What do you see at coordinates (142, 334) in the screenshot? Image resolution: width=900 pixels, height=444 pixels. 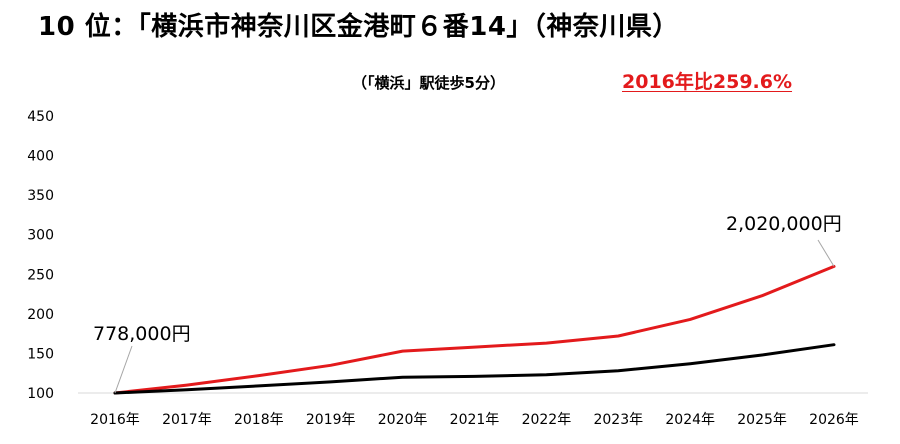 I see `callout-start-price: 778,000円` at bounding box center [142, 334].